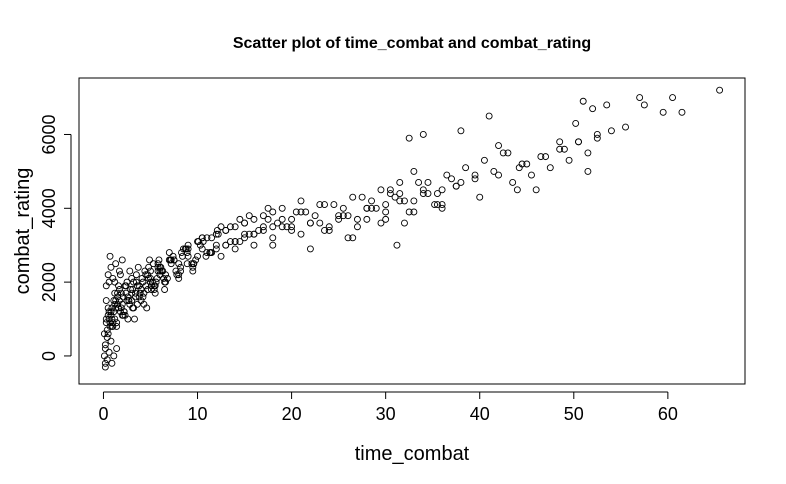 The image size is (786, 484). I want to click on x-tick-label: 50, so click(574, 414).